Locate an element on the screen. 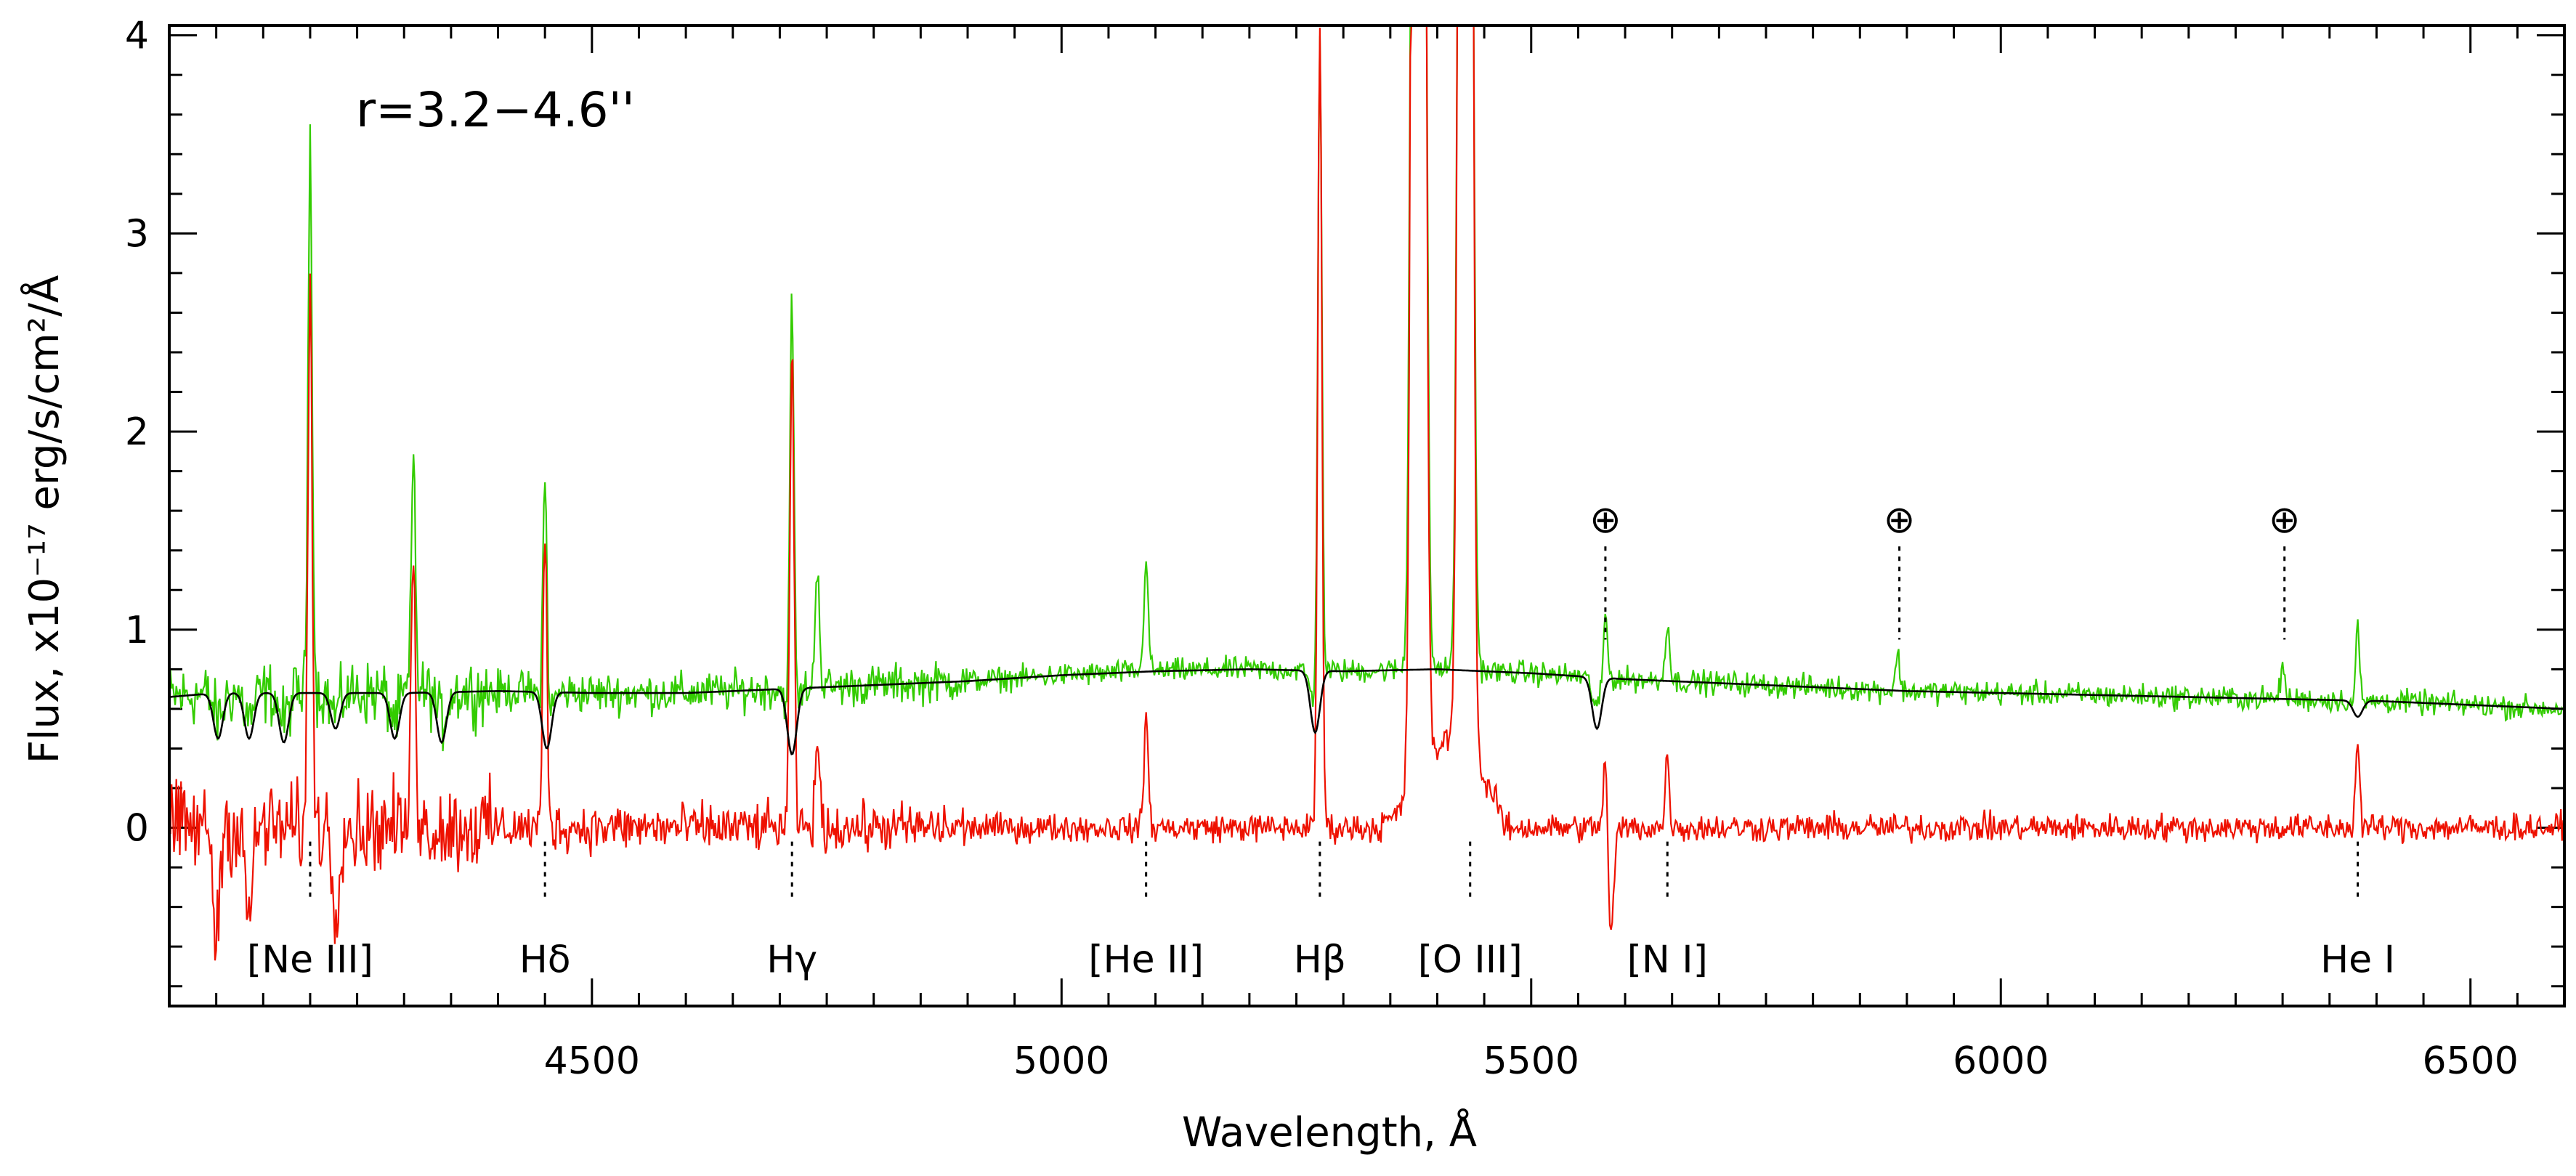  y-tick-label: 1 is located at coordinates (137, 630).